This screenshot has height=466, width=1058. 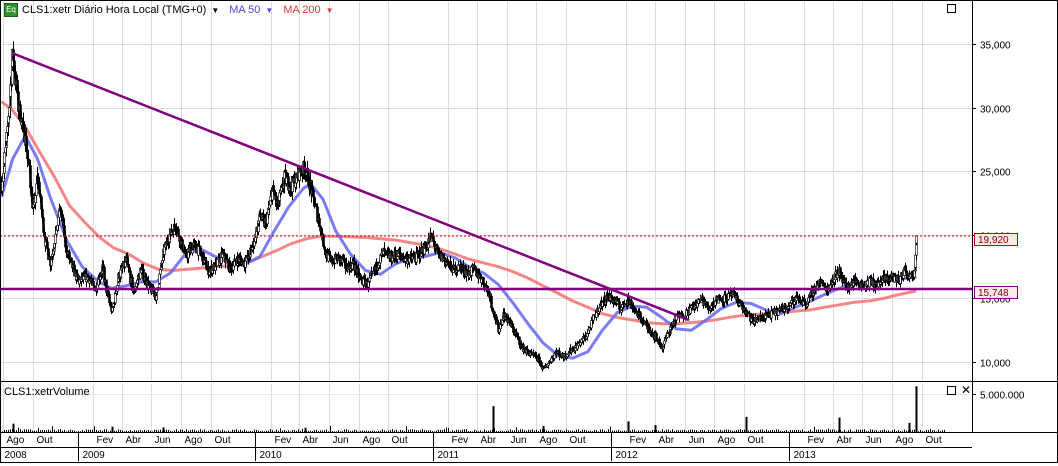 I want to click on volume-panel-title: CLS1:xetrVolume, so click(x=47, y=392).